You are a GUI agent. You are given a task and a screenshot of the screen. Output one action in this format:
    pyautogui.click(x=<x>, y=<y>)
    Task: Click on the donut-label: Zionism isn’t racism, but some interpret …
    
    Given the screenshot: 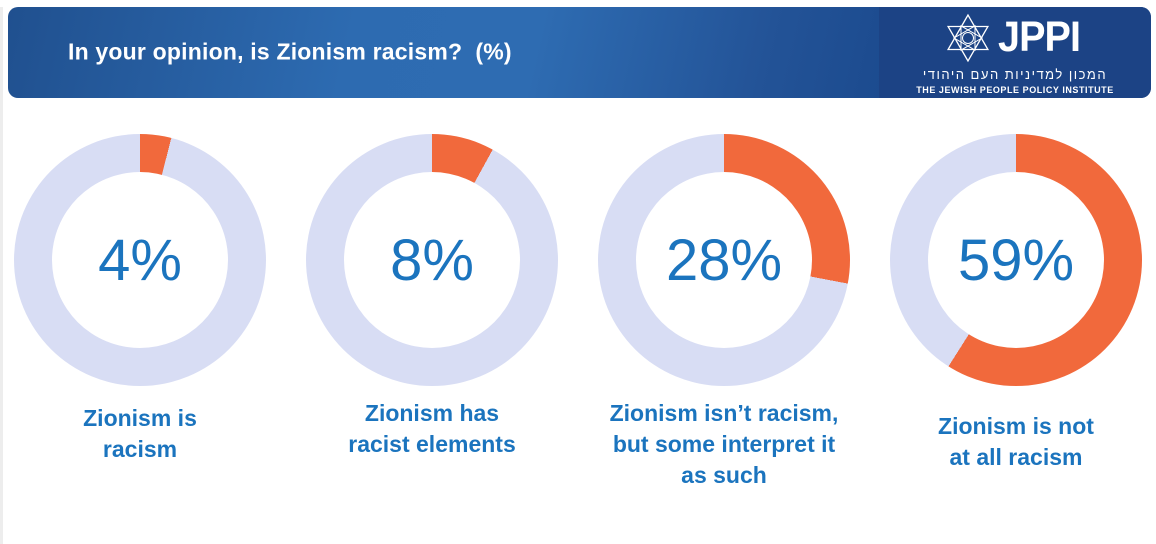 What is the action you would take?
    pyautogui.click(x=724, y=444)
    